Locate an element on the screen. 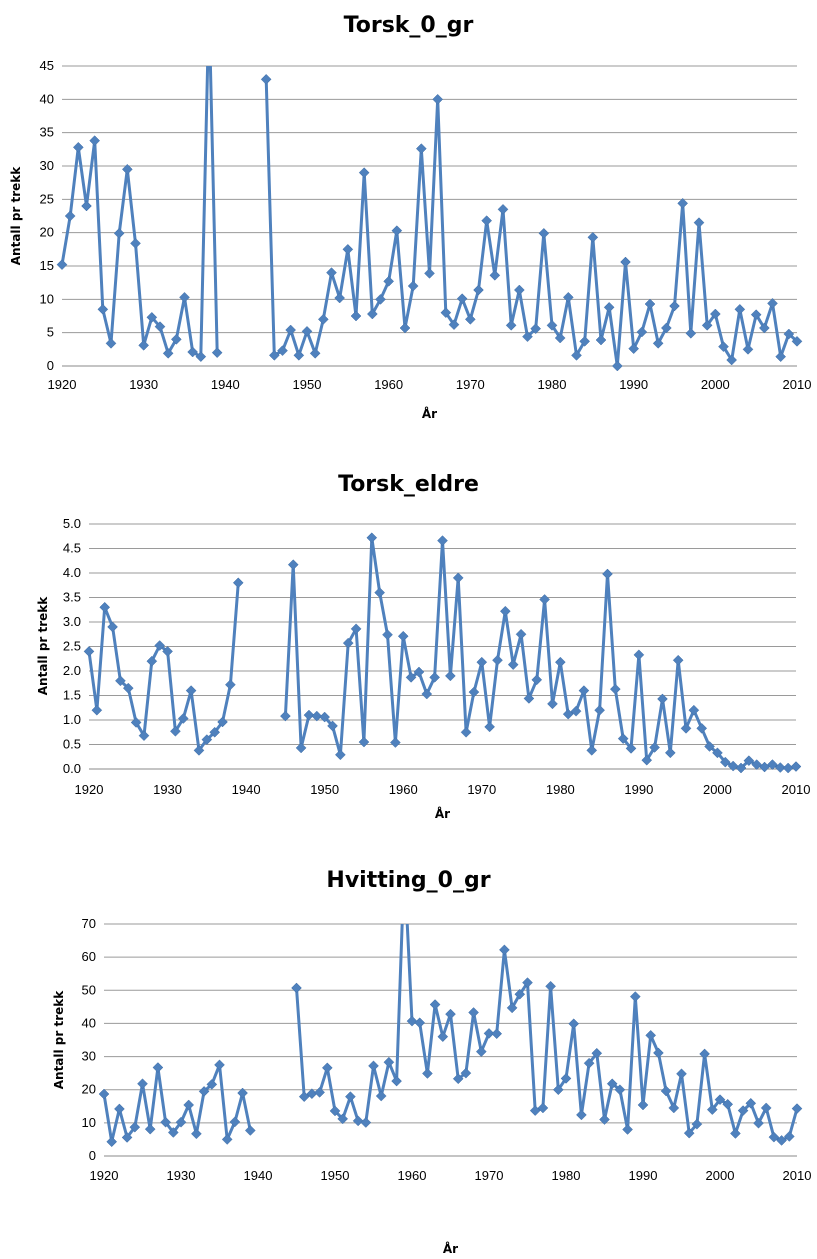  x-tick-label: 1980 is located at coordinates (560, 789).